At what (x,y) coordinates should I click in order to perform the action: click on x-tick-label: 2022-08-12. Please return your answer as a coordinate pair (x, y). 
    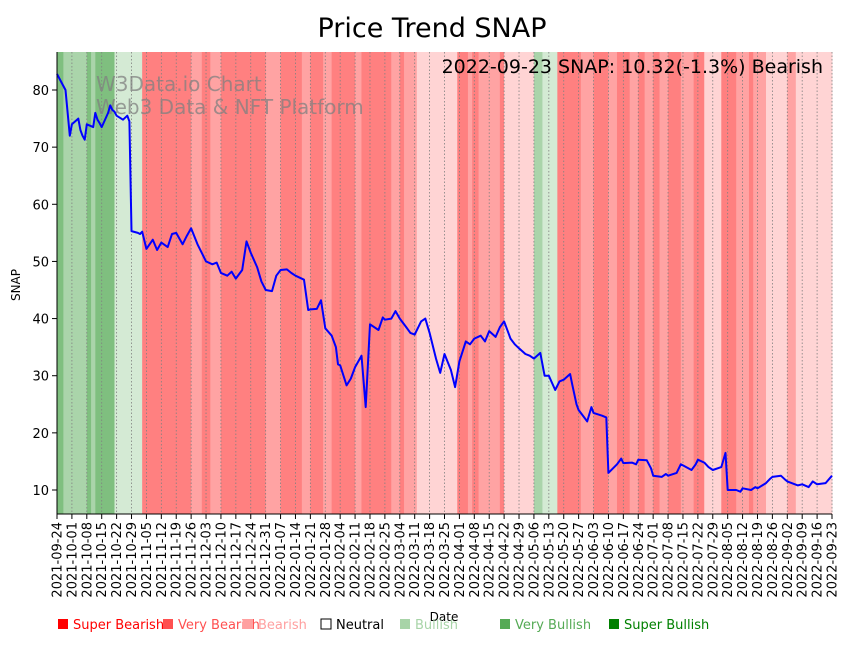
    Looking at the image, I should click on (743, 560).